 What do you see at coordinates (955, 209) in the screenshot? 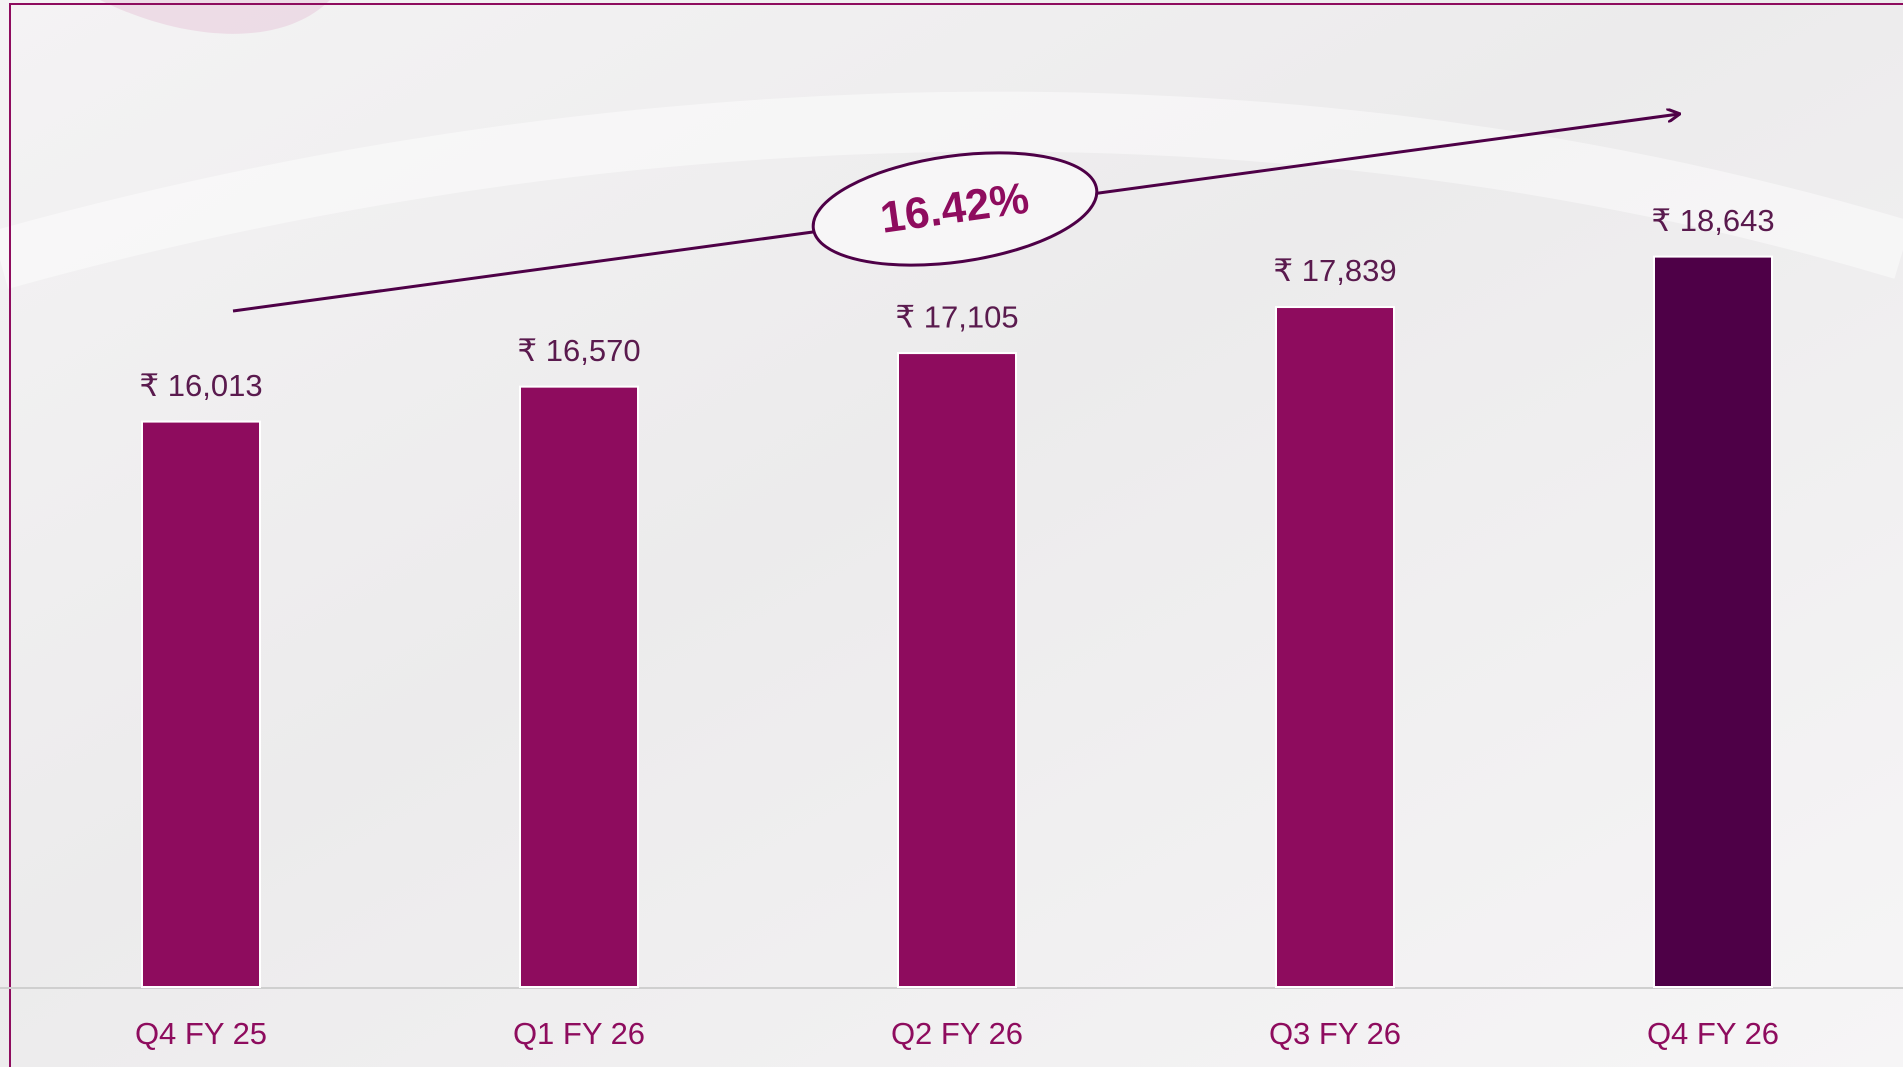
I see `annotation-ellipse` at bounding box center [955, 209].